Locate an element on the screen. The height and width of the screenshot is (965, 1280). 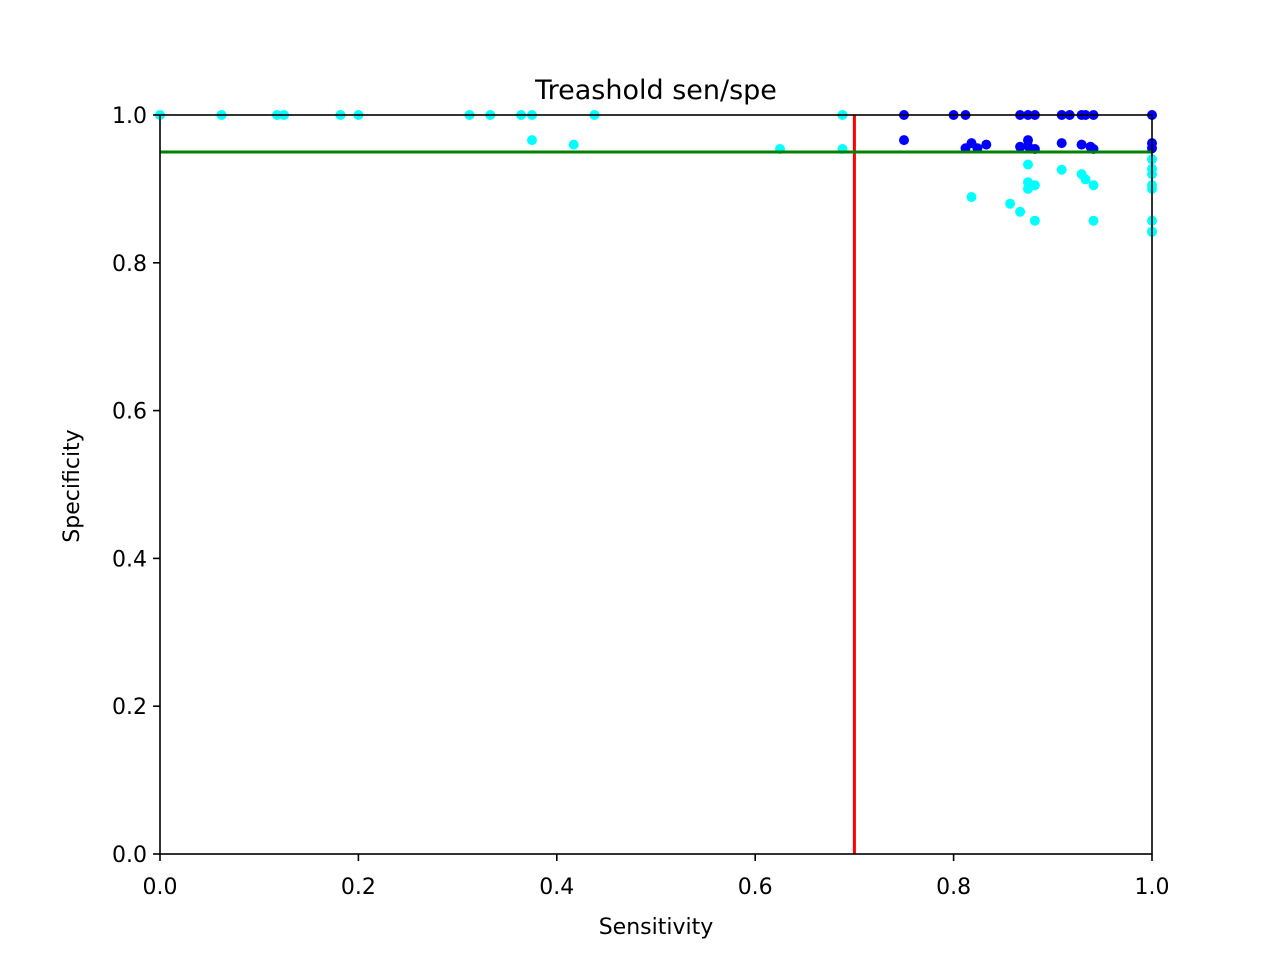
x-tick-label: 0.6 is located at coordinates (755, 887).